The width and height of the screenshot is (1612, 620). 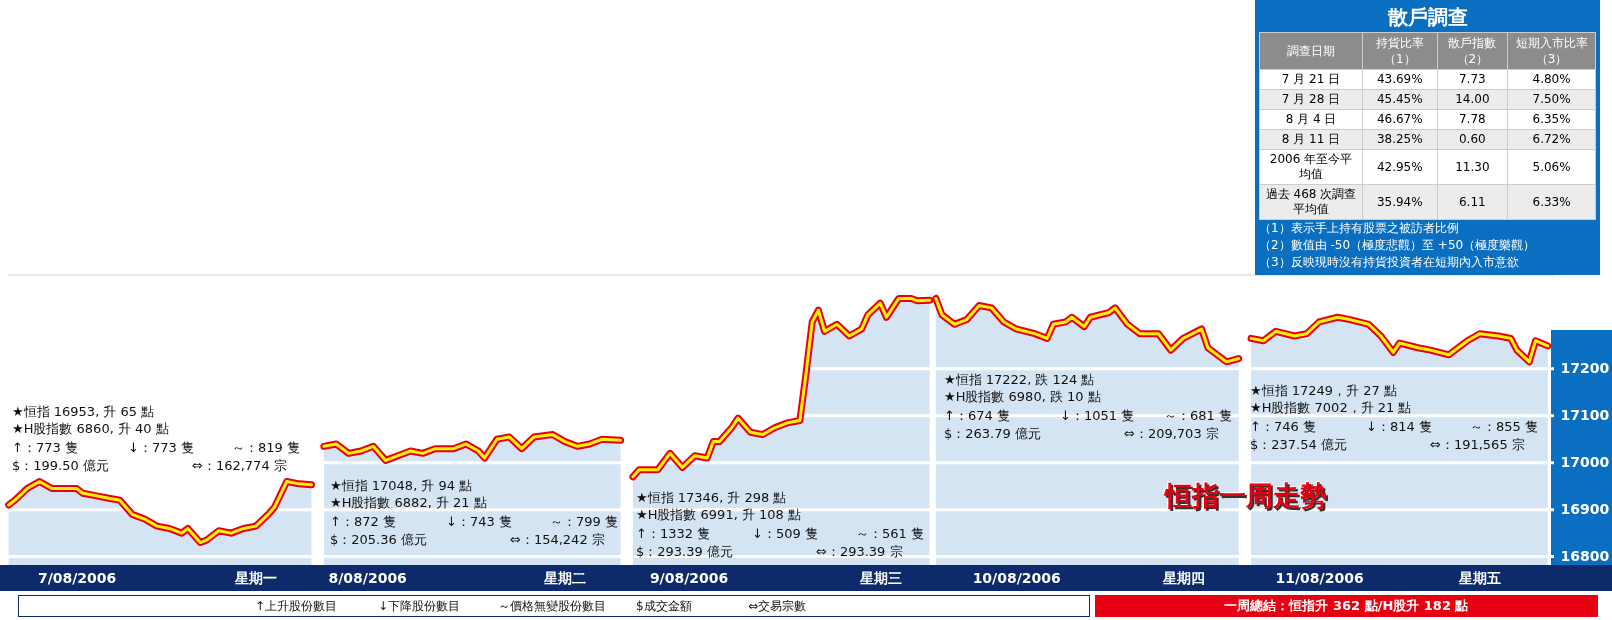 I want to click on annotation: ★恒指 17346, 升 298 點, so click(x=711, y=498).